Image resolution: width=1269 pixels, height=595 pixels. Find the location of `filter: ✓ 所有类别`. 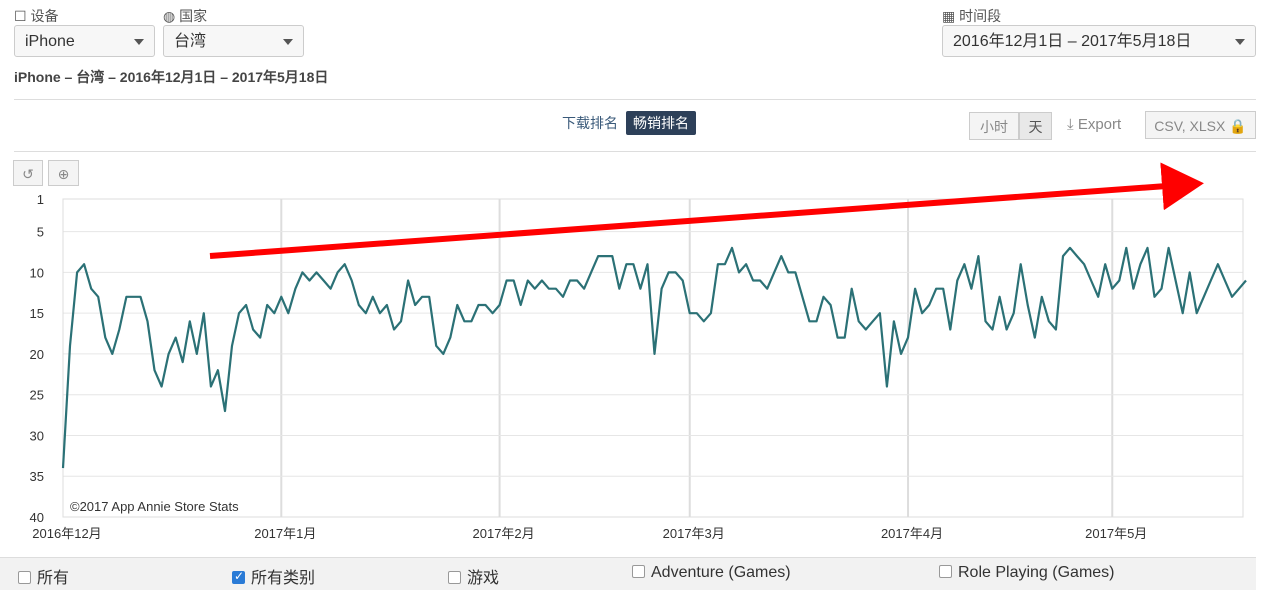

filter: ✓ 所有类别 is located at coordinates (273, 576).